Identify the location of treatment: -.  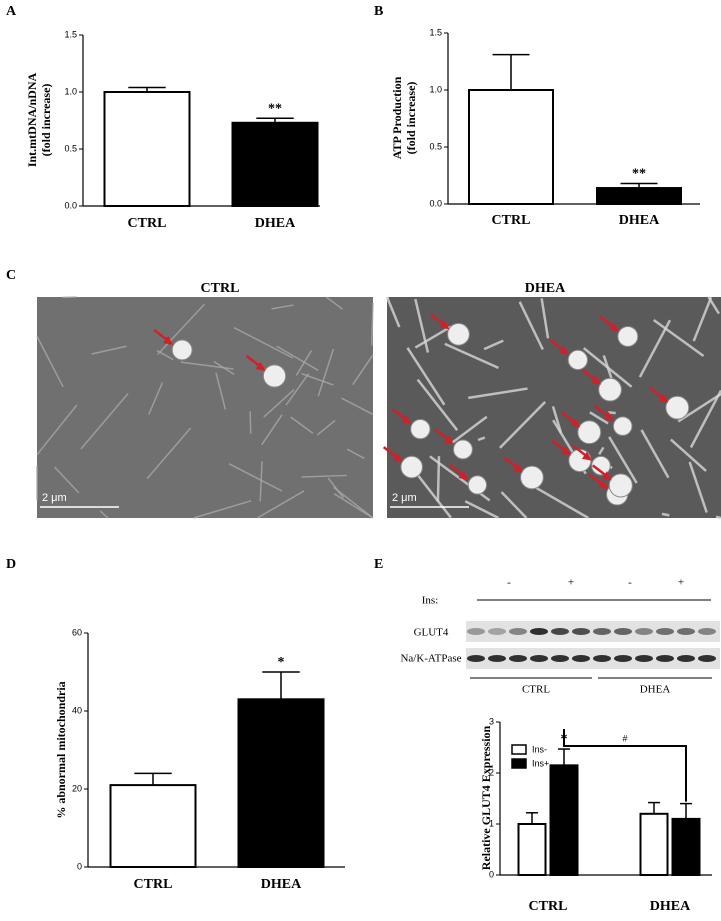
(509, 583).